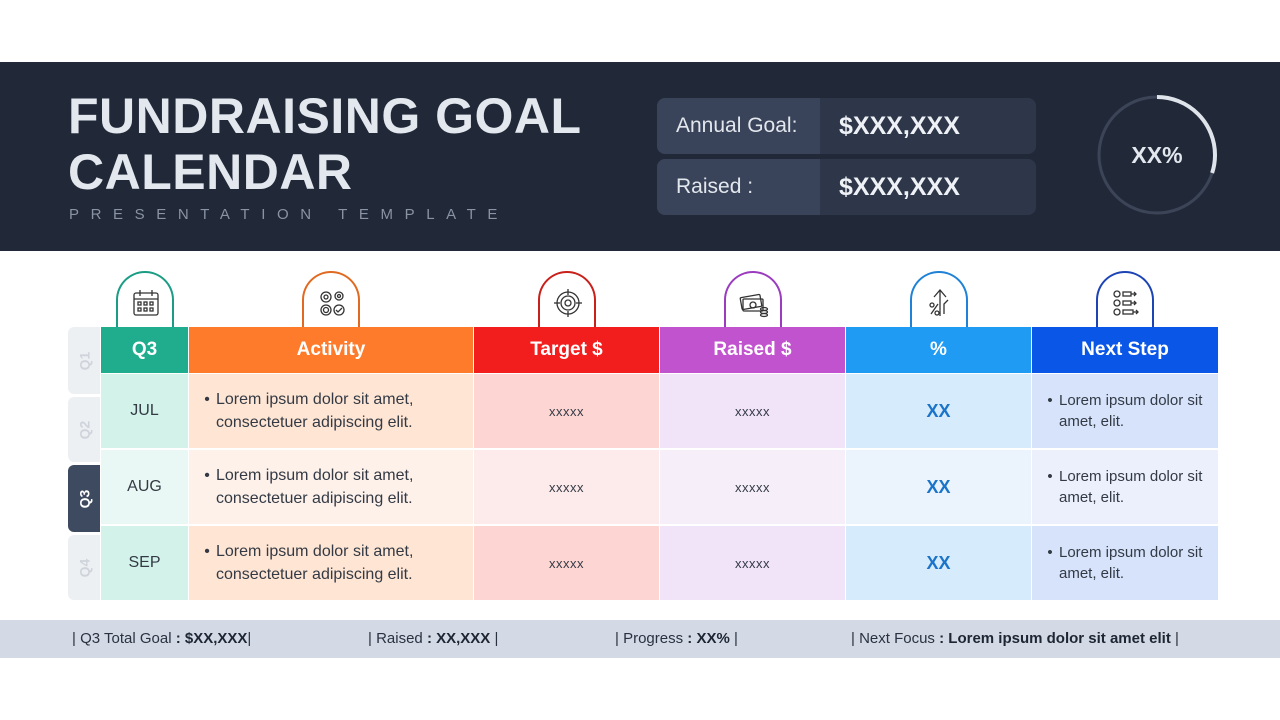  What do you see at coordinates (897, 638) in the screenshot?
I see `footer-next-focus-label: Next Focus` at bounding box center [897, 638].